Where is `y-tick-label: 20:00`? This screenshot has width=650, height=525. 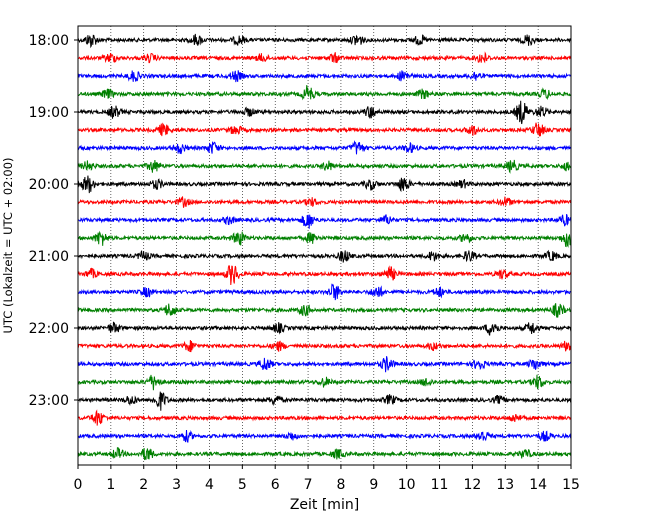
y-tick-label: 20:00 is located at coordinates (49, 185).